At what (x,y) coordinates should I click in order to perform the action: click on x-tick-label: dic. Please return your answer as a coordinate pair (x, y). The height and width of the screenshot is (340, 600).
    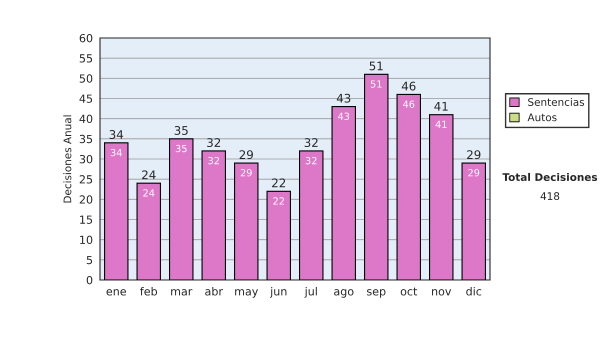
    Looking at the image, I should click on (474, 291).